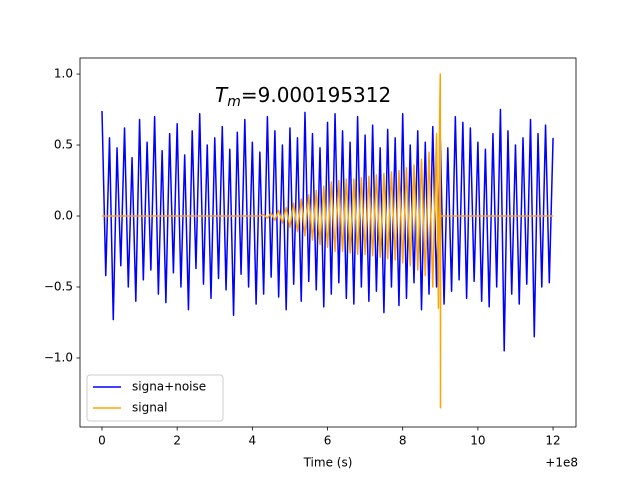  I want to click on legend-label: signa+noise, so click(169, 387).